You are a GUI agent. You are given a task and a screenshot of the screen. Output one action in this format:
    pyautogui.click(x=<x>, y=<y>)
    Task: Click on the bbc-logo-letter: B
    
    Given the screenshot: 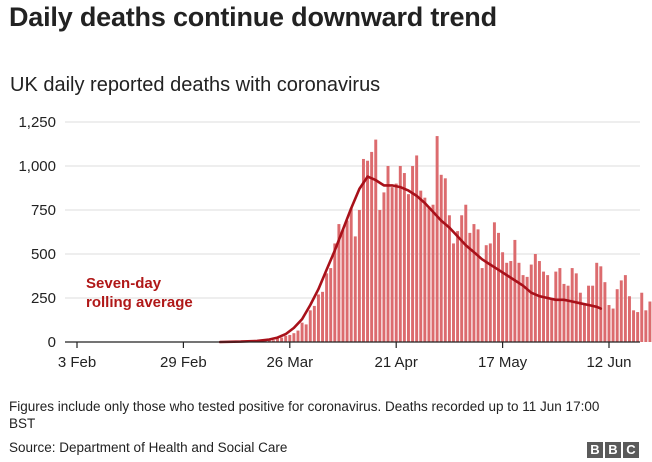 What is the action you would take?
    pyautogui.click(x=595, y=450)
    